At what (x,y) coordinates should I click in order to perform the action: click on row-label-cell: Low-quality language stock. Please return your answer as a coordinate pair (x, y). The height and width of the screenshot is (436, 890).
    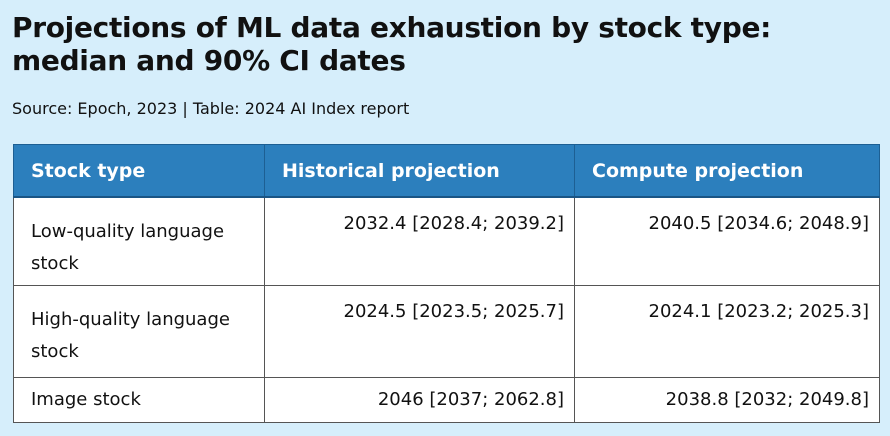
    Looking at the image, I should click on (139, 241).